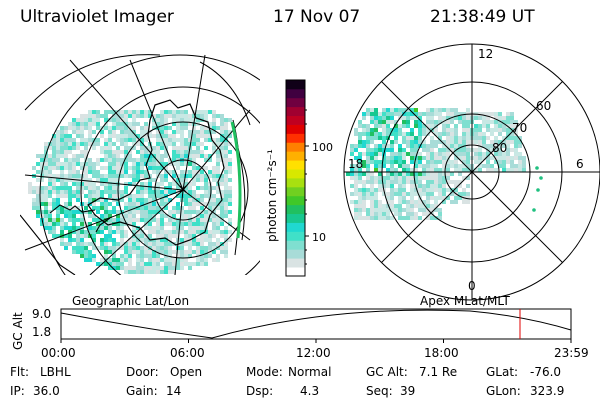 The image size is (600, 400). What do you see at coordinates (319, 237) in the screenshot?
I see `colorbar-tick-10: 10` at bounding box center [319, 237].